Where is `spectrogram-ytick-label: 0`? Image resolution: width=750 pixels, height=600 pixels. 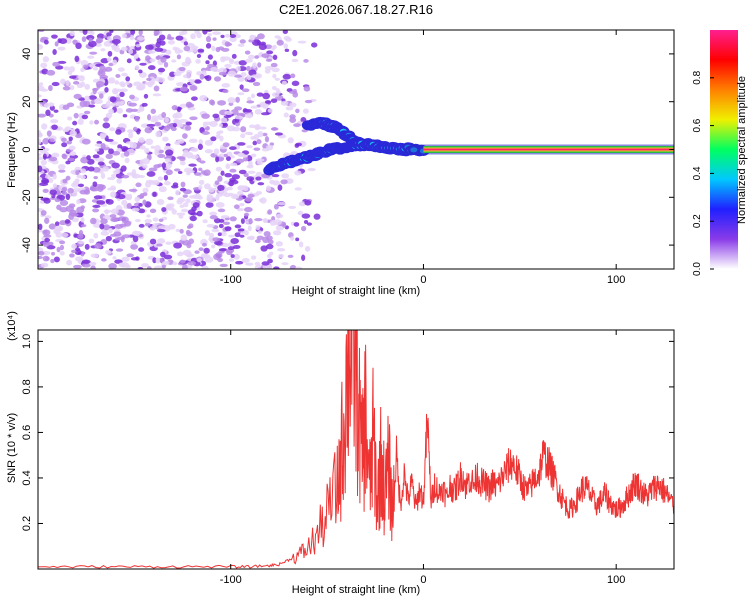
spectrogram-ytick-label: 0 is located at coordinates (27, 149).